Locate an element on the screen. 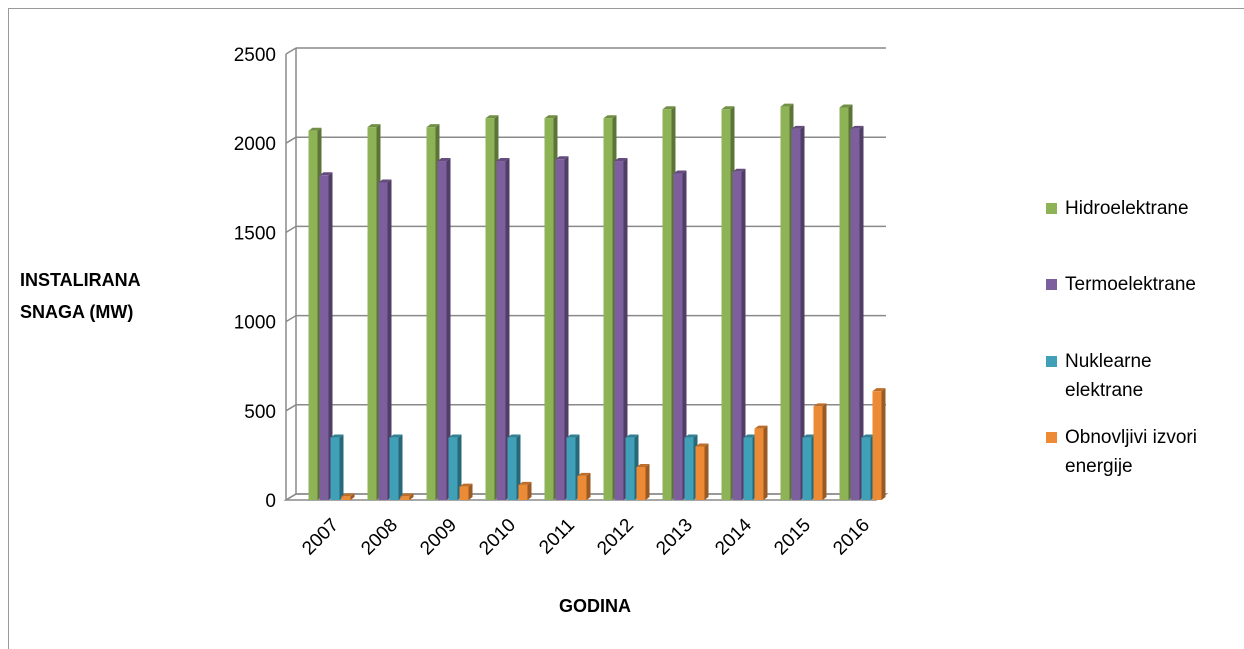 Image resolution: width=1244 pixels, height=649 pixels. x-tick-label: 2007 is located at coordinates (320, 537).